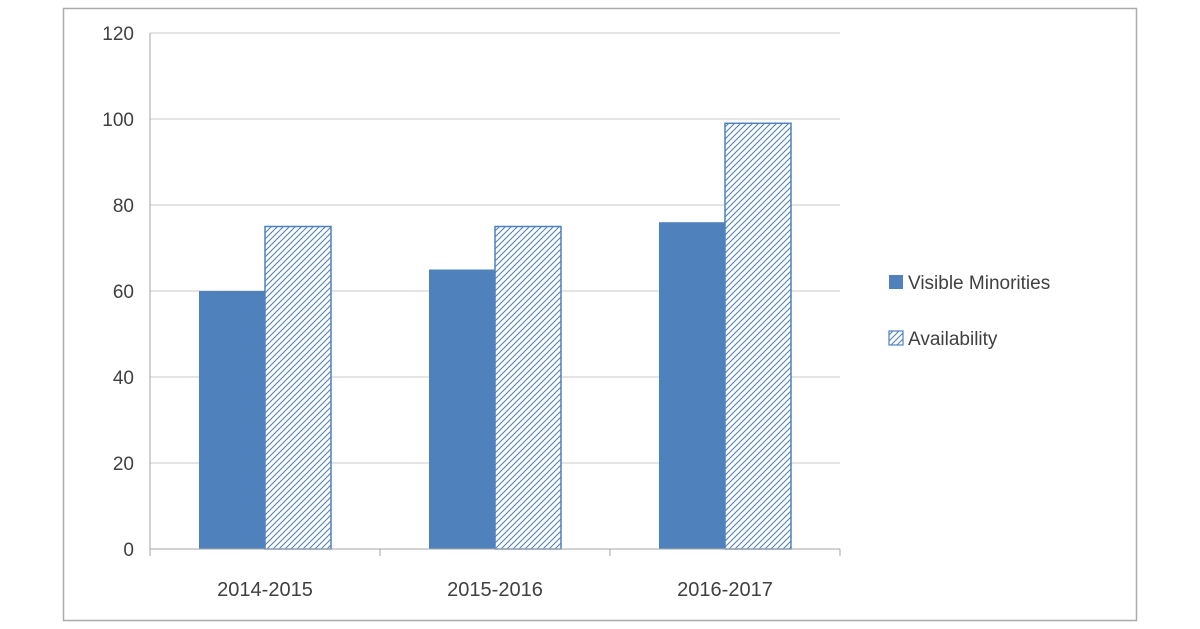  I want to click on legend-label-visible-minorities: Visible Minorities, so click(979, 283).